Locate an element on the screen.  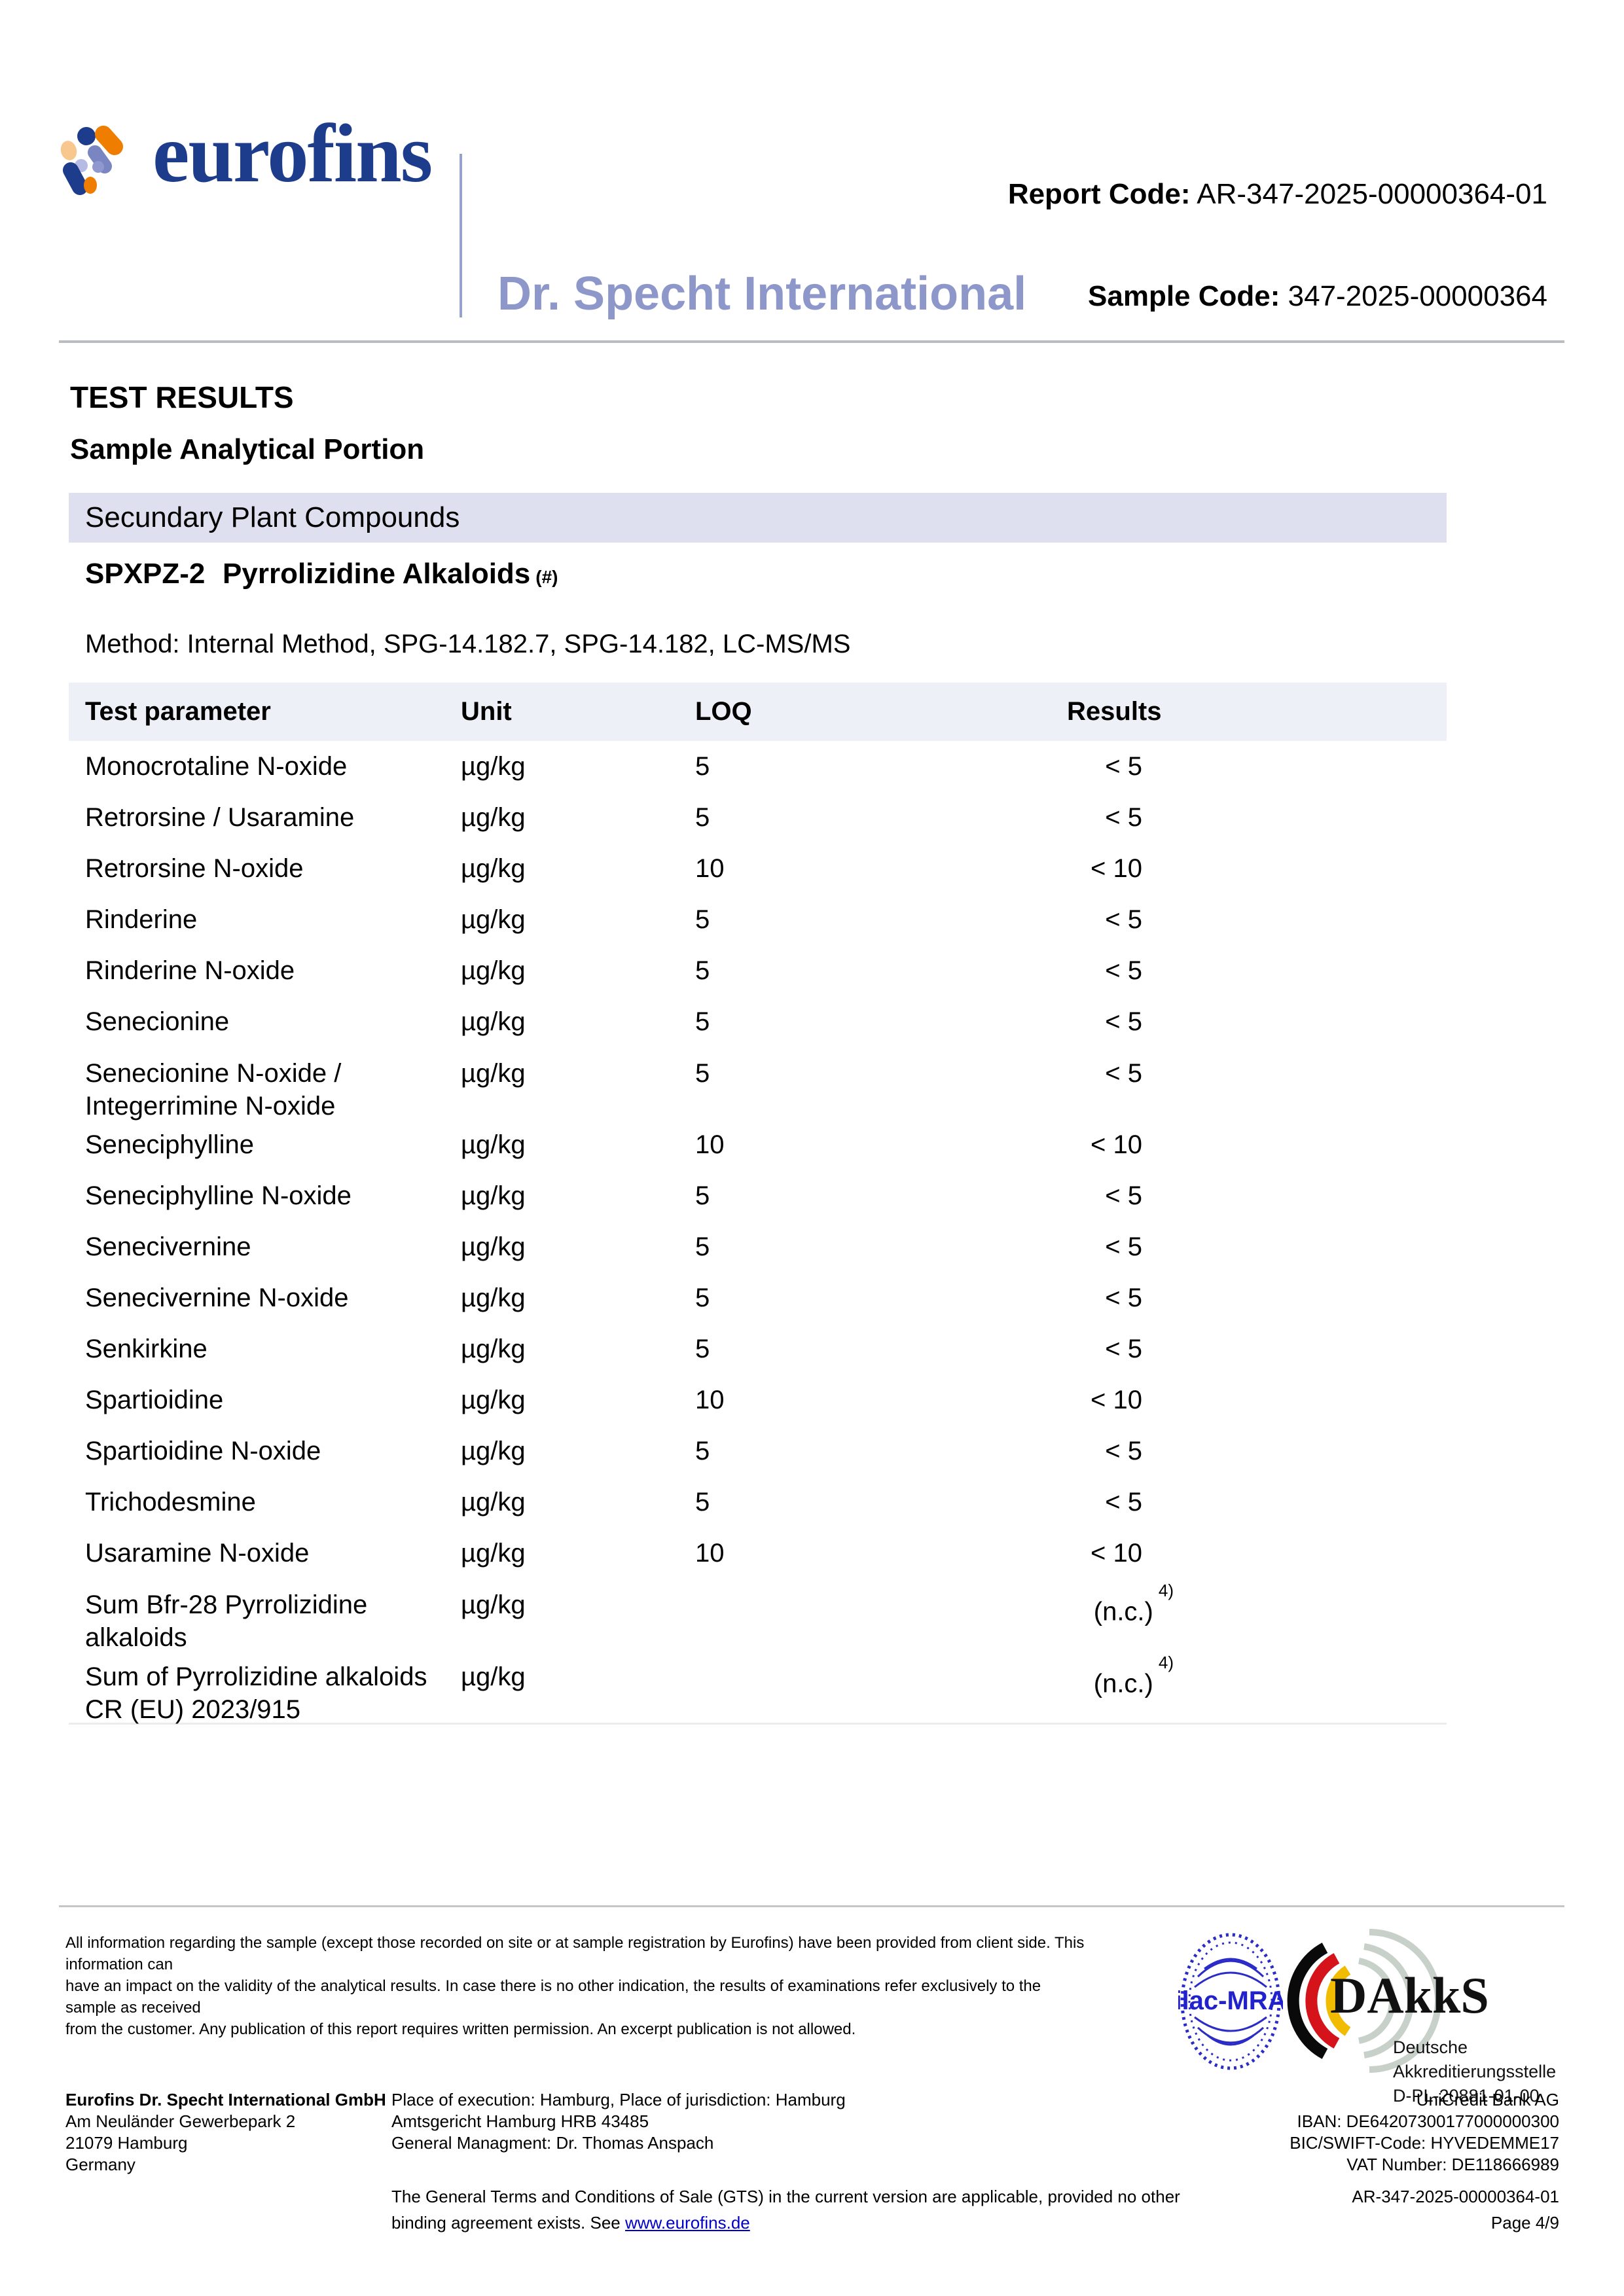
table-row: Rinderine N-oxide µg/kg 5 < 5 is located at coordinates (758, 970).